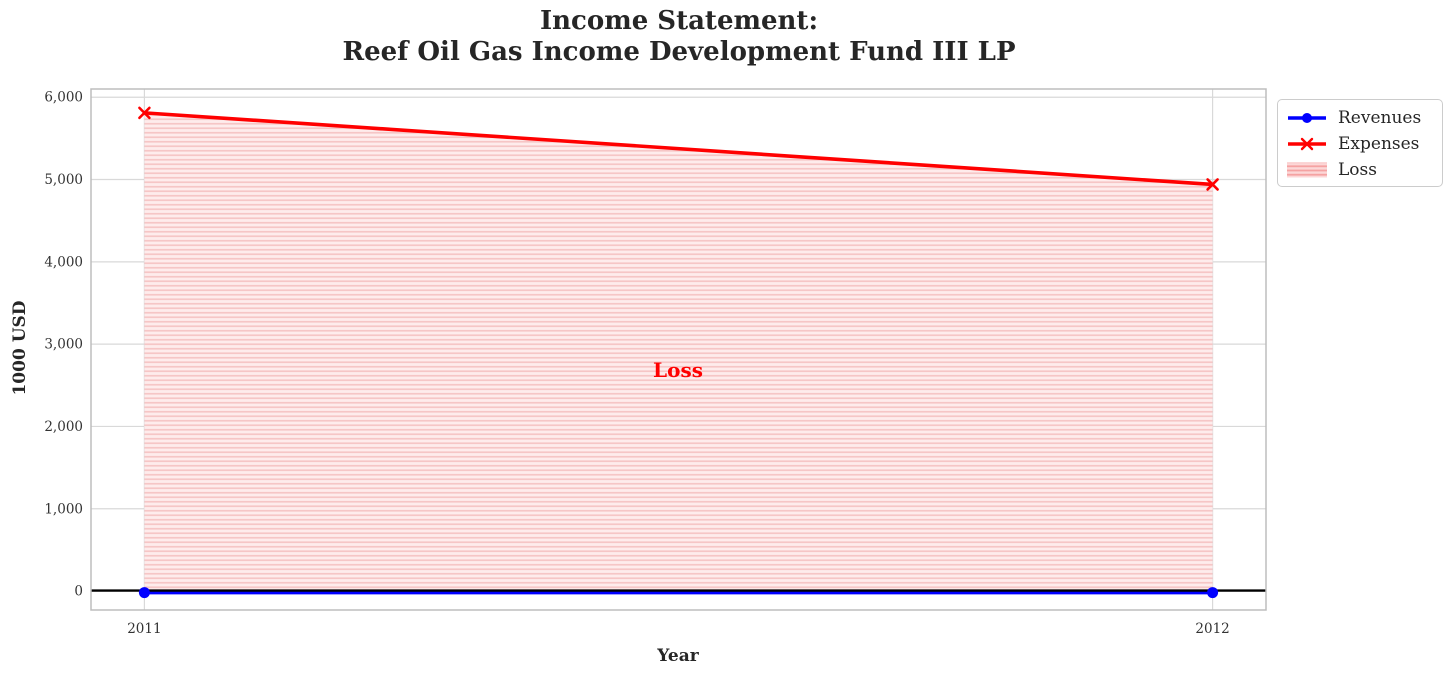 This screenshot has height=676, width=1452. Describe the element at coordinates (1380, 118) in the screenshot. I see `legend-label-revenues: Revenues` at that location.